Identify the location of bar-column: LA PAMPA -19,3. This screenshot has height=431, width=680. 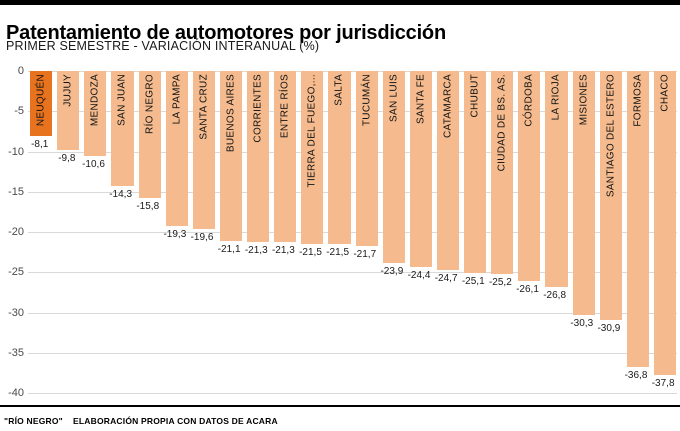
(175, 232).